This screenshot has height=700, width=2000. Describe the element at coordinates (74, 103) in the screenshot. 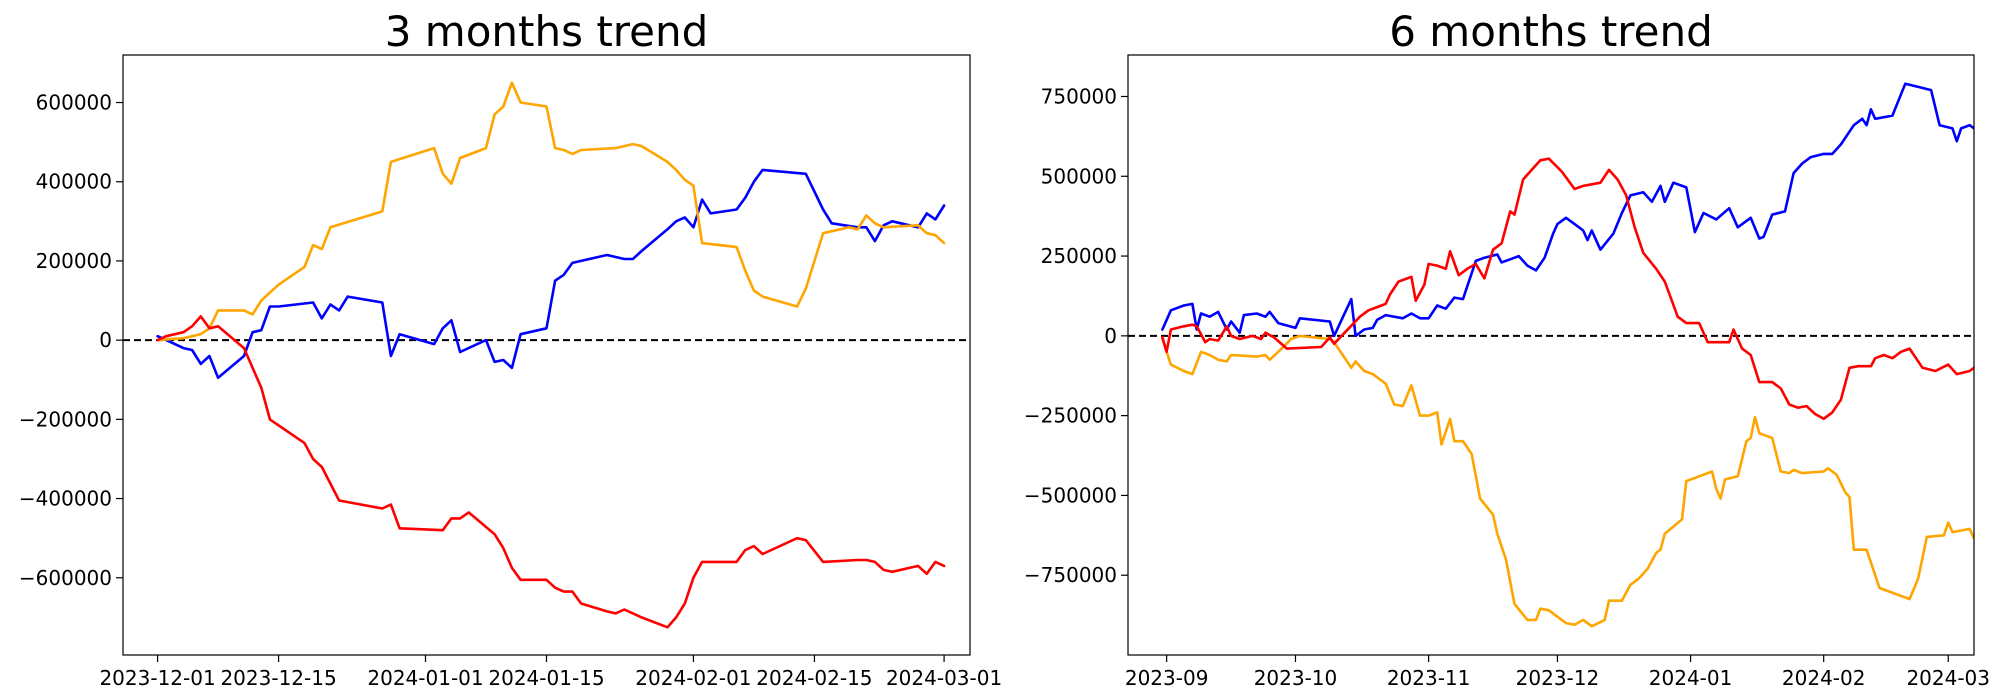

I see `y-tick-label: 600000` at that location.